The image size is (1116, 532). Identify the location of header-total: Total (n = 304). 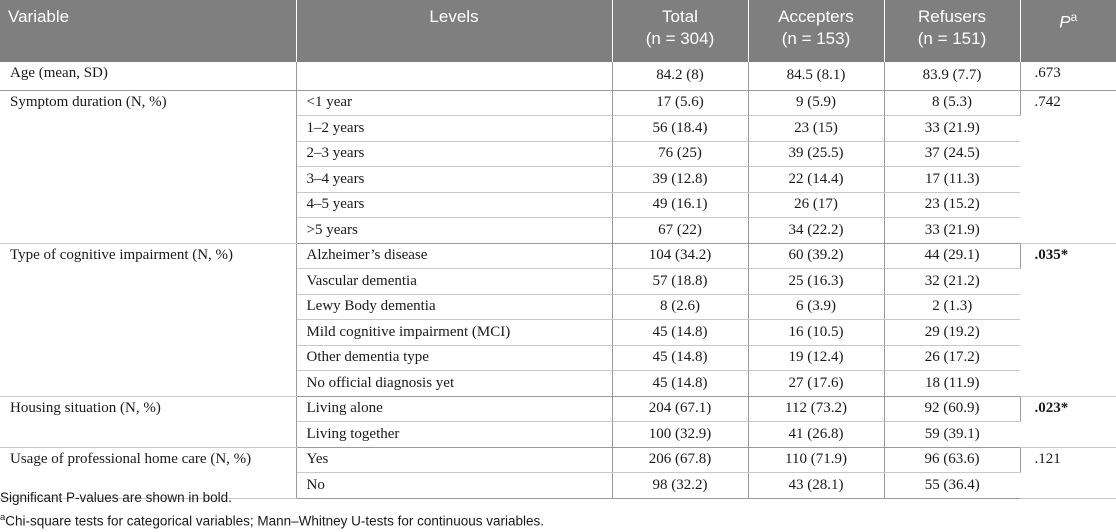
(680, 31).